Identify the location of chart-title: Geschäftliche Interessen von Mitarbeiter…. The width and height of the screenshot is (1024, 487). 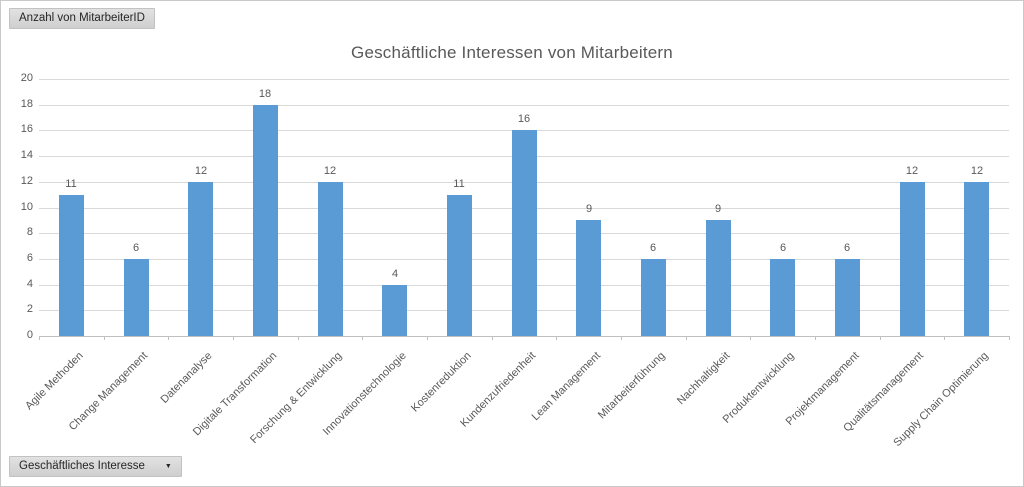
(512, 52).